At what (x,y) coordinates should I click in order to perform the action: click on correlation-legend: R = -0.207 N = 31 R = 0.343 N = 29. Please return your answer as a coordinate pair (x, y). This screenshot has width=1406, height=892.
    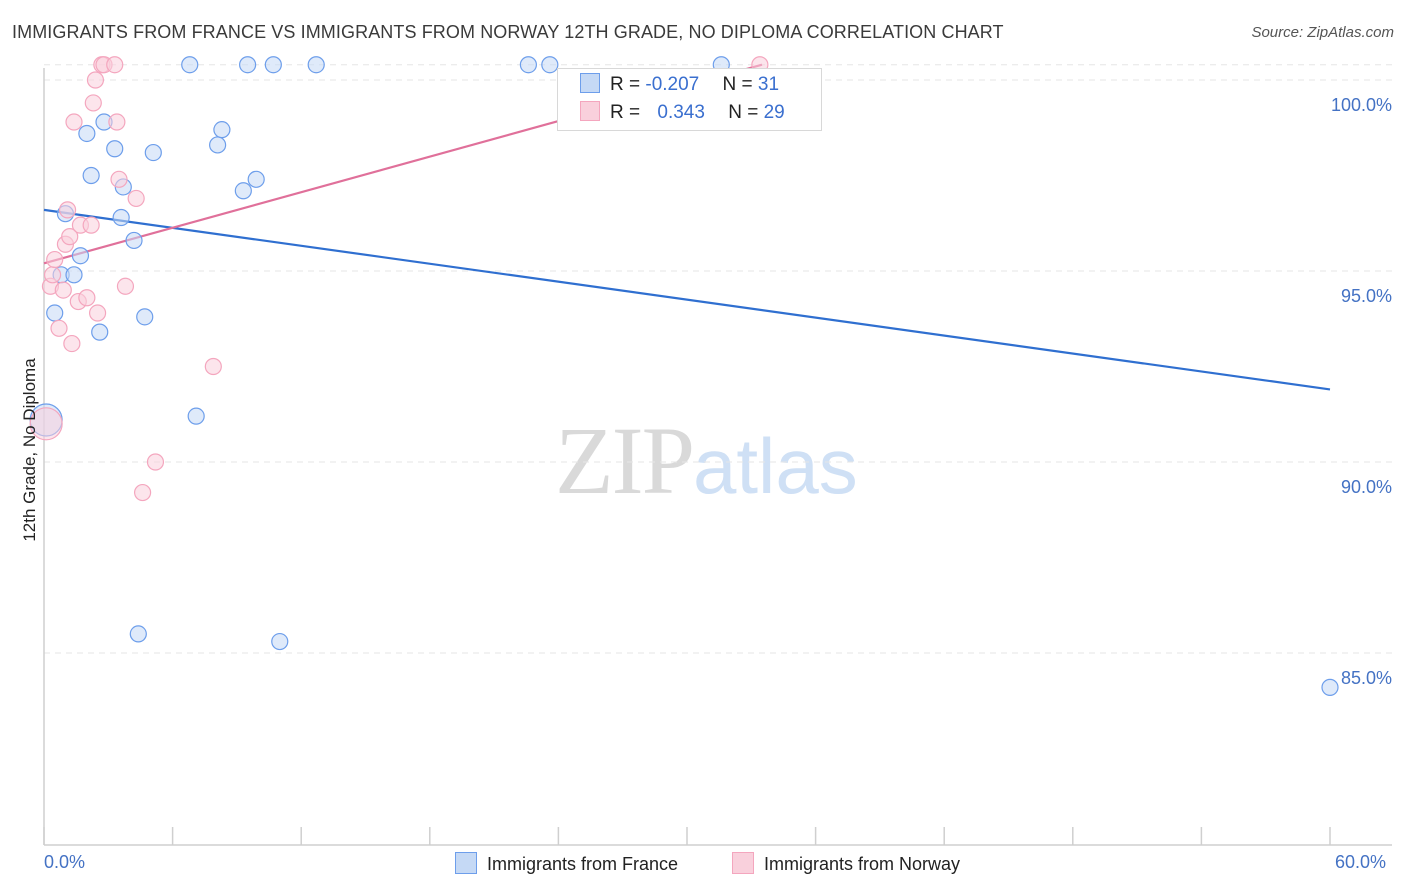
    Looking at the image, I should click on (689, 99).